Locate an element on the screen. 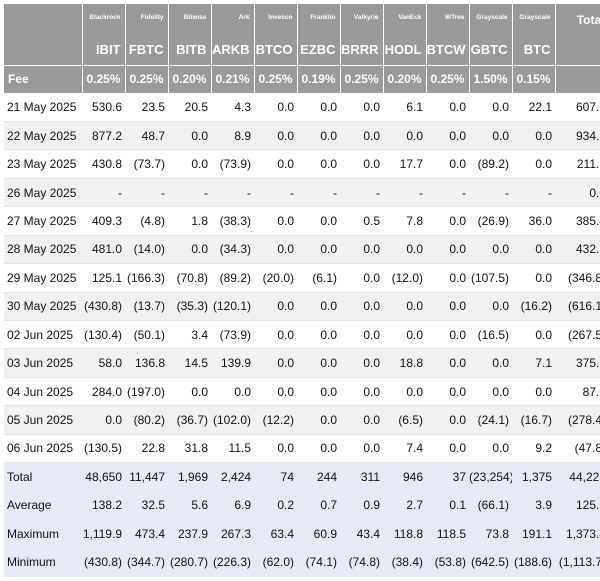  flow-cell: 409.3 is located at coordinates (103, 221).